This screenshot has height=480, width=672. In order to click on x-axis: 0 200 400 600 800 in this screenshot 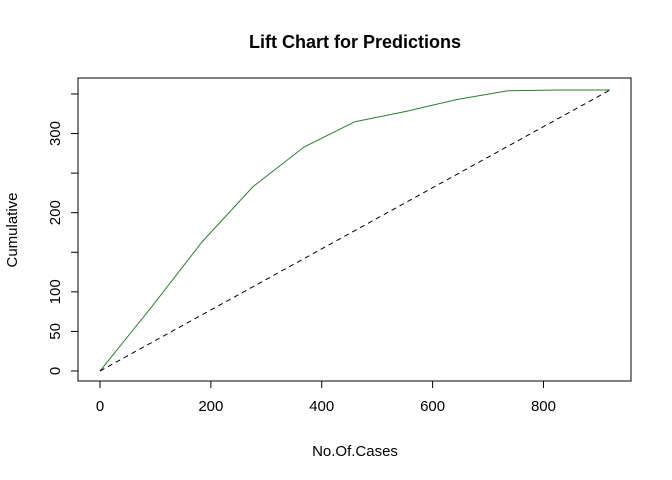, I will do `click(326, 397)`.